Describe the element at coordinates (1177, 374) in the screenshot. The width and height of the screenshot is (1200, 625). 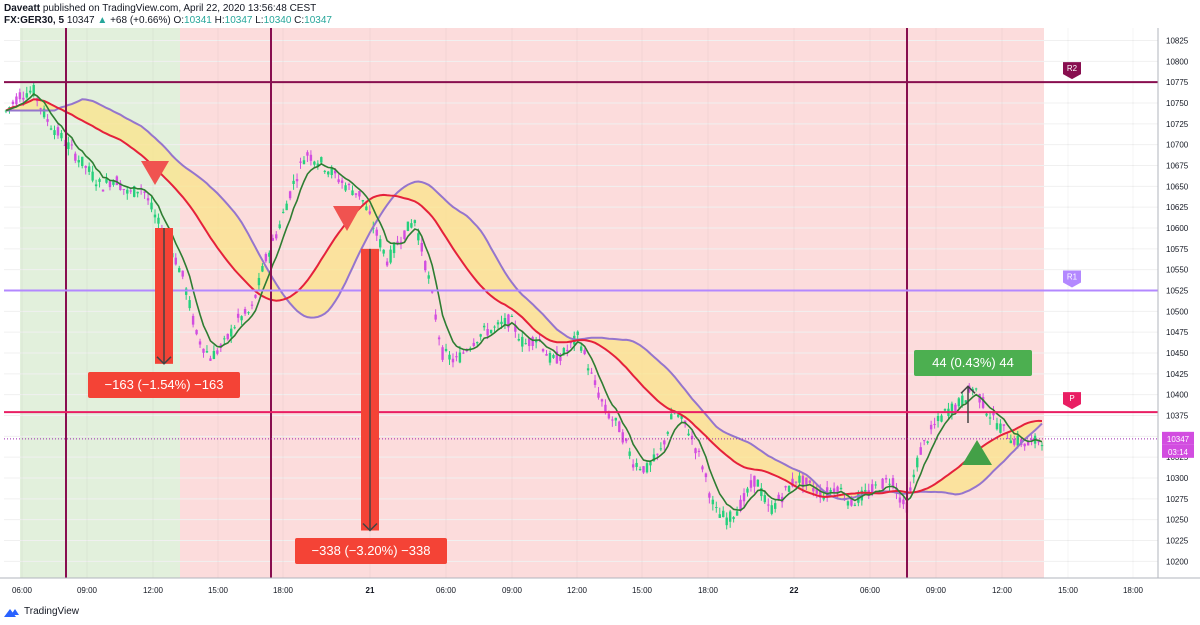
I see `price-tick-label: 10425` at that location.